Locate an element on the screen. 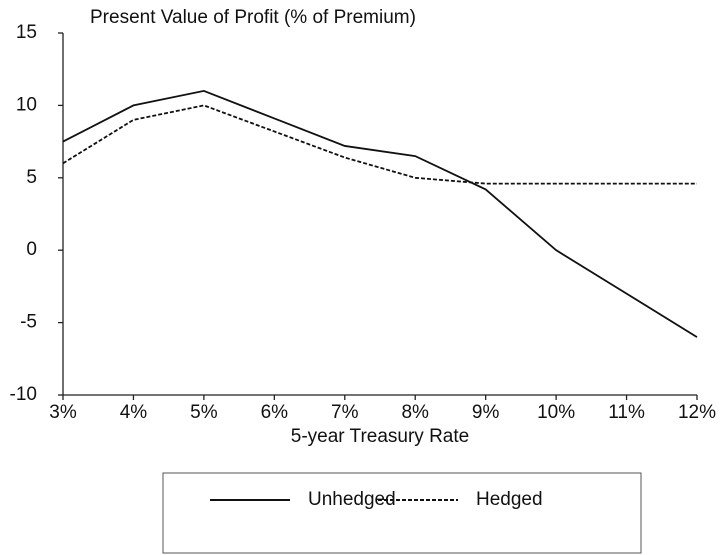  x-tick-label: 12% is located at coordinates (697, 412).